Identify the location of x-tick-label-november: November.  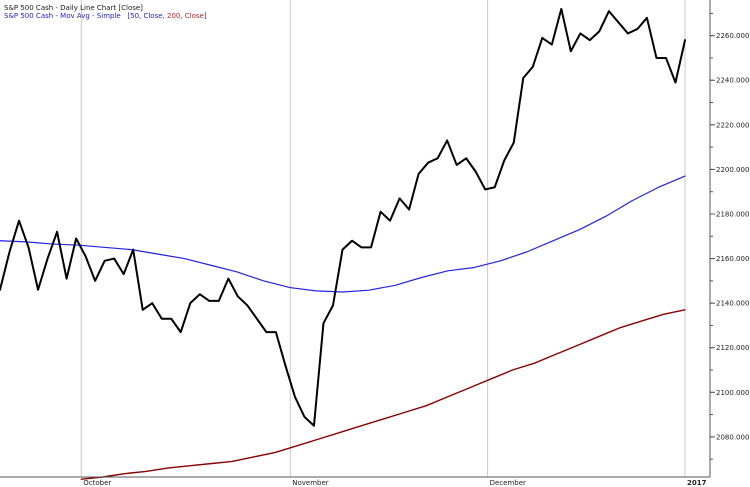
(310, 483).